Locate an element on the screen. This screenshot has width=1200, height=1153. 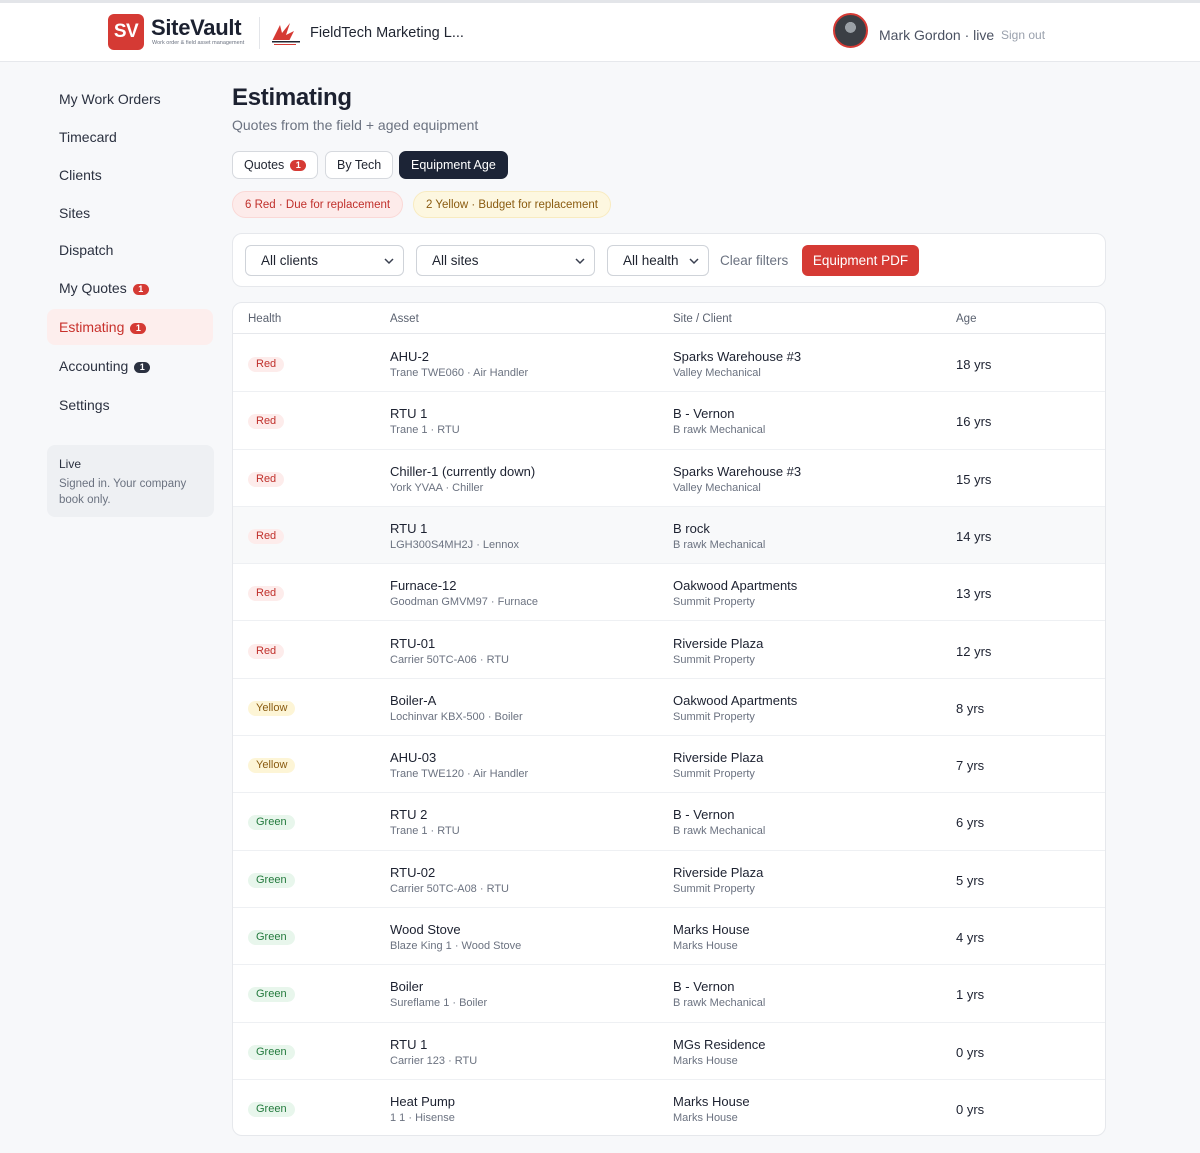
user-name-label: Mark Gordon · live is located at coordinates (937, 35).